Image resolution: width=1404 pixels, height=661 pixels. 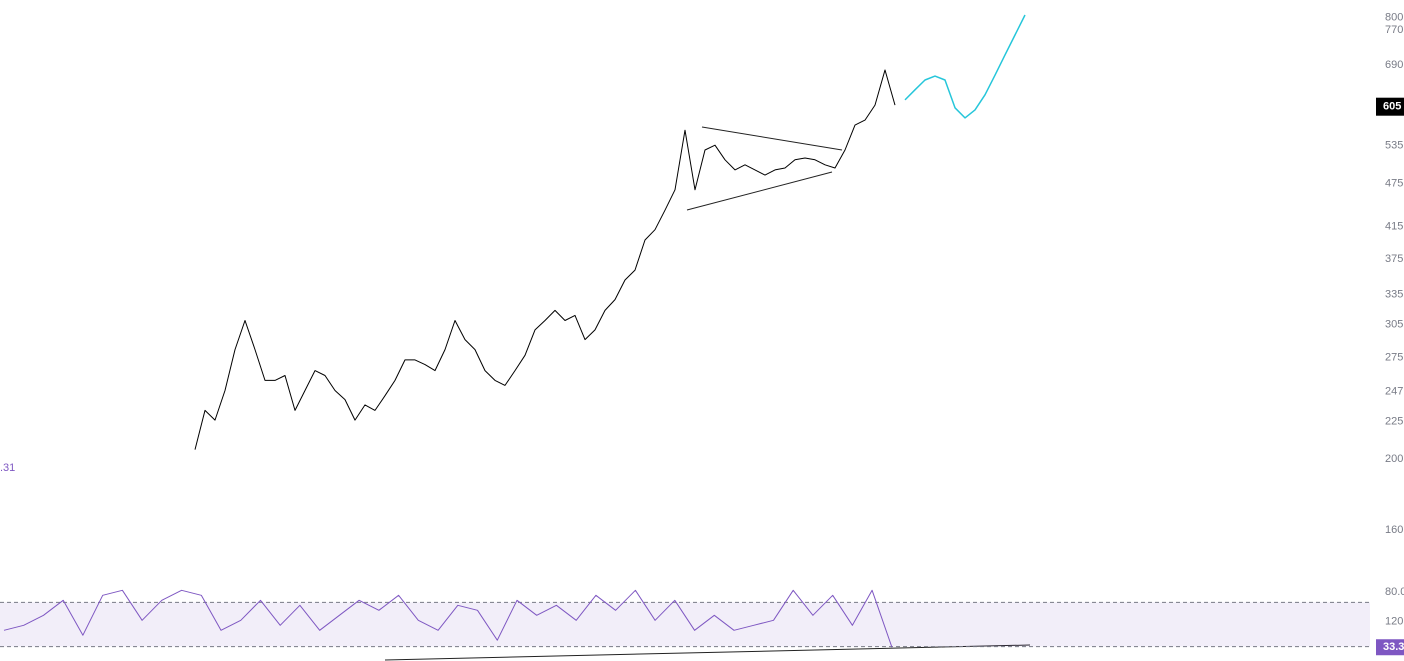 I want to click on last-value-label: 33.3, so click(x=1393, y=647).